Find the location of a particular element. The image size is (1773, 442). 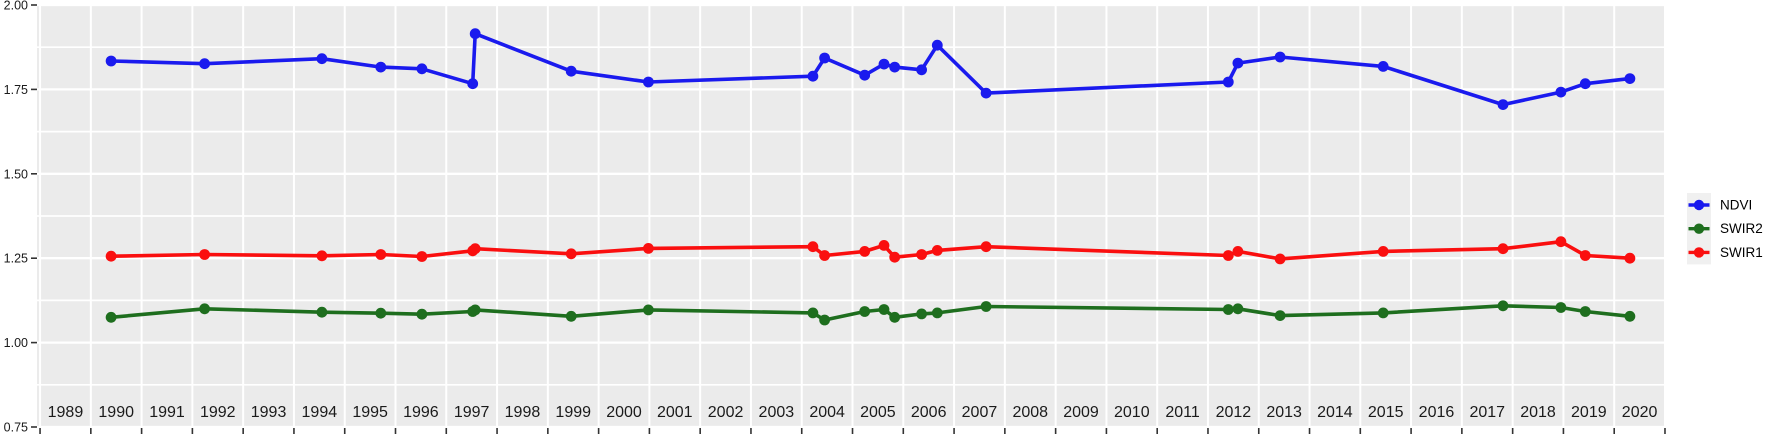

x-axis-label: 2020 is located at coordinates (1640, 412).